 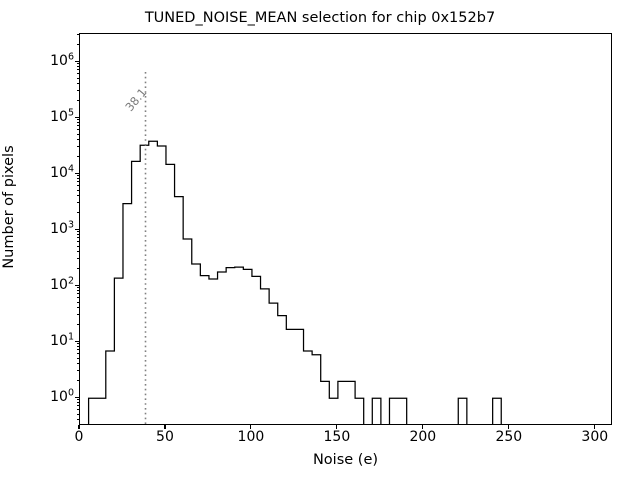 What do you see at coordinates (337, 437) in the screenshot?
I see `x-tick-label: 150` at bounding box center [337, 437].